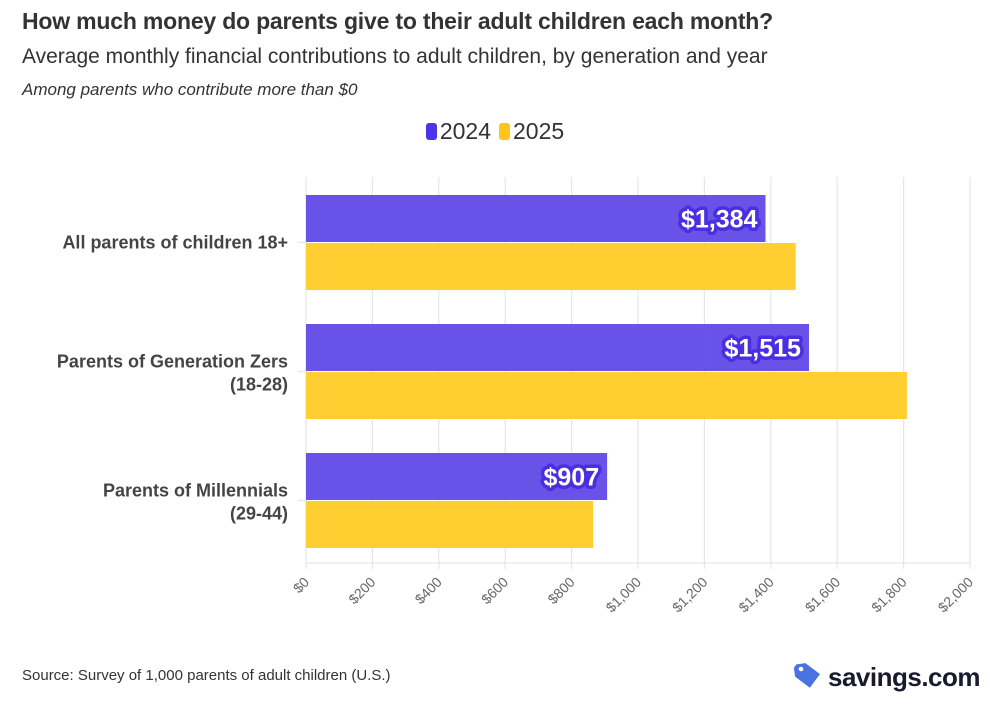  Describe the element at coordinates (172, 362) in the screenshot. I see `category-label: Parents of Generation Zers` at that location.